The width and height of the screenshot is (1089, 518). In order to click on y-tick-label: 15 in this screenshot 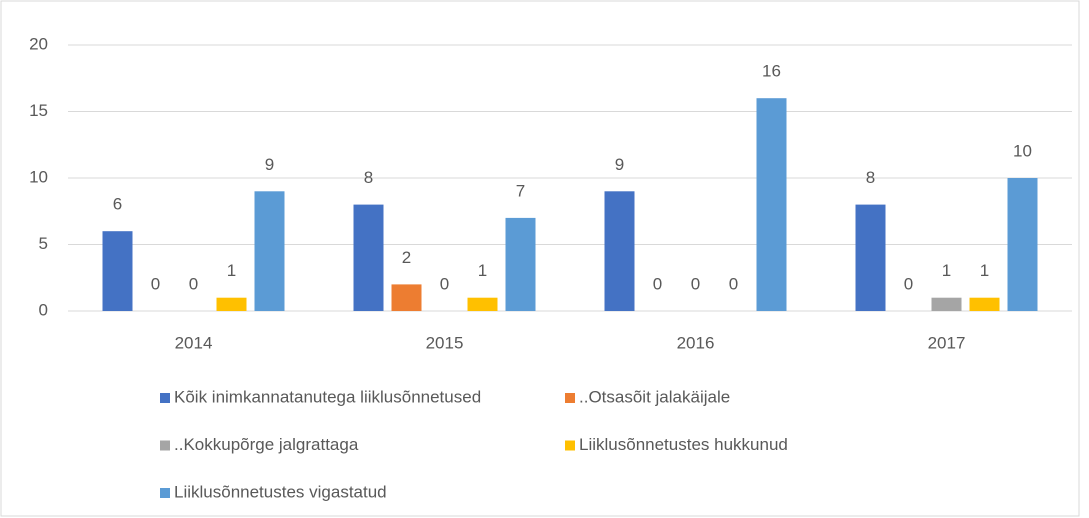, I will do `click(38, 110)`.